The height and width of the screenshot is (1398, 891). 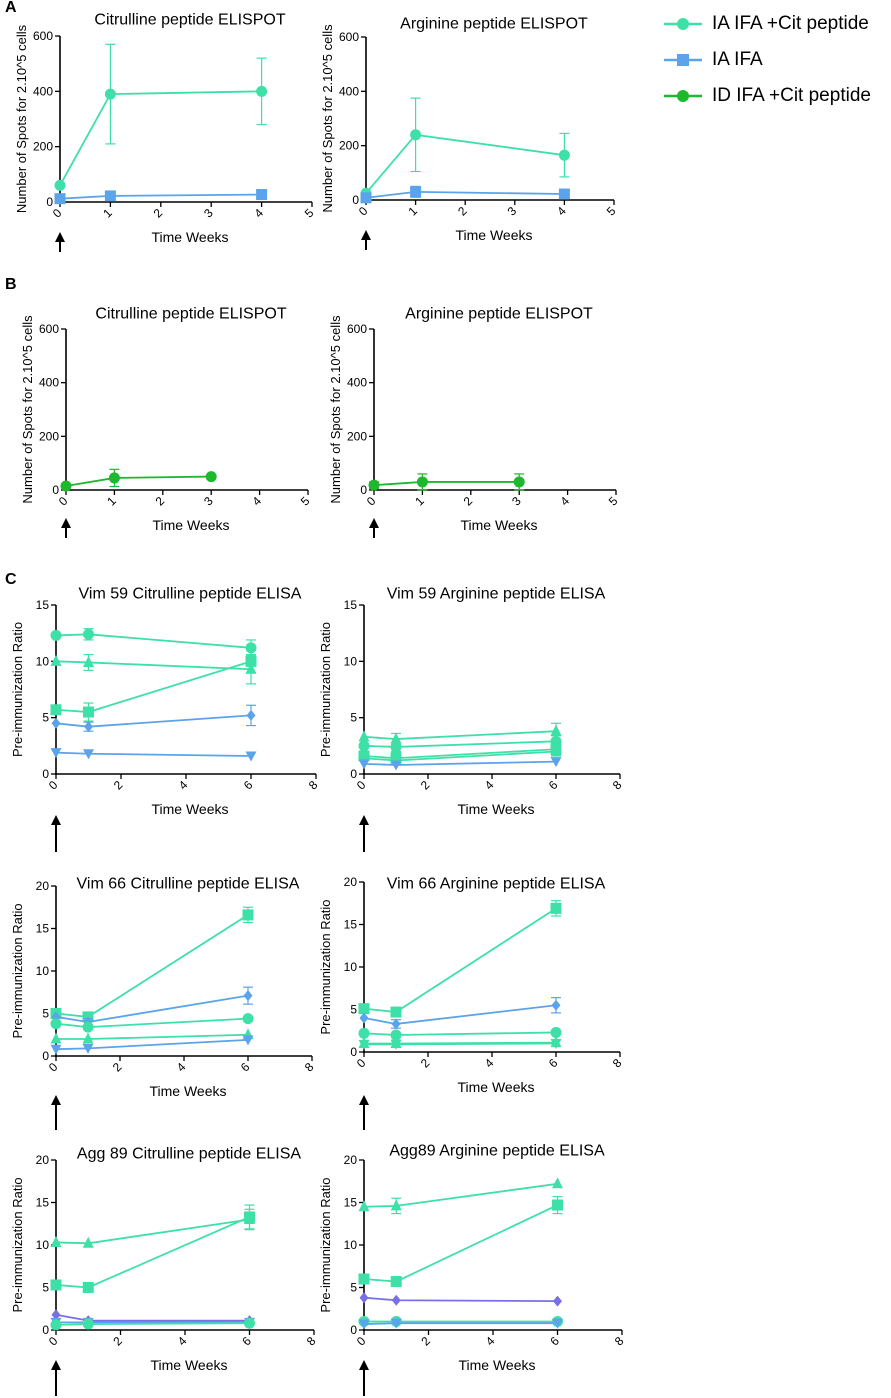 What do you see at coordinates (561, 211) in the screenshot?
I see `x-tick-label: 4` at bounding box center [561, 211].